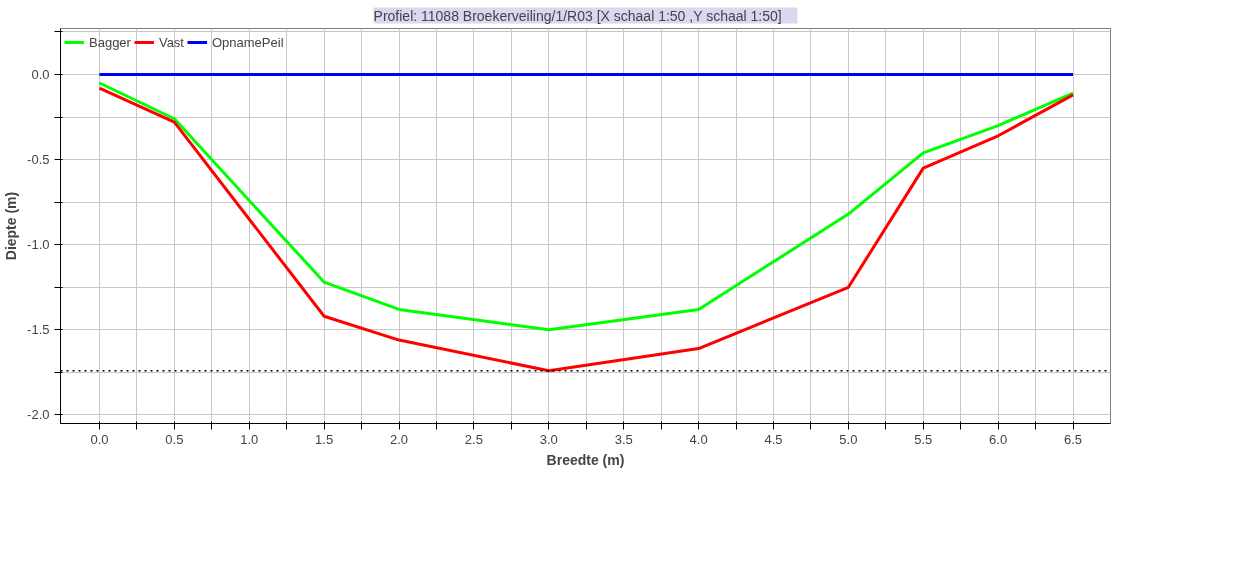  I want to click on y-tick-label: -1.0, so click(38, 245).